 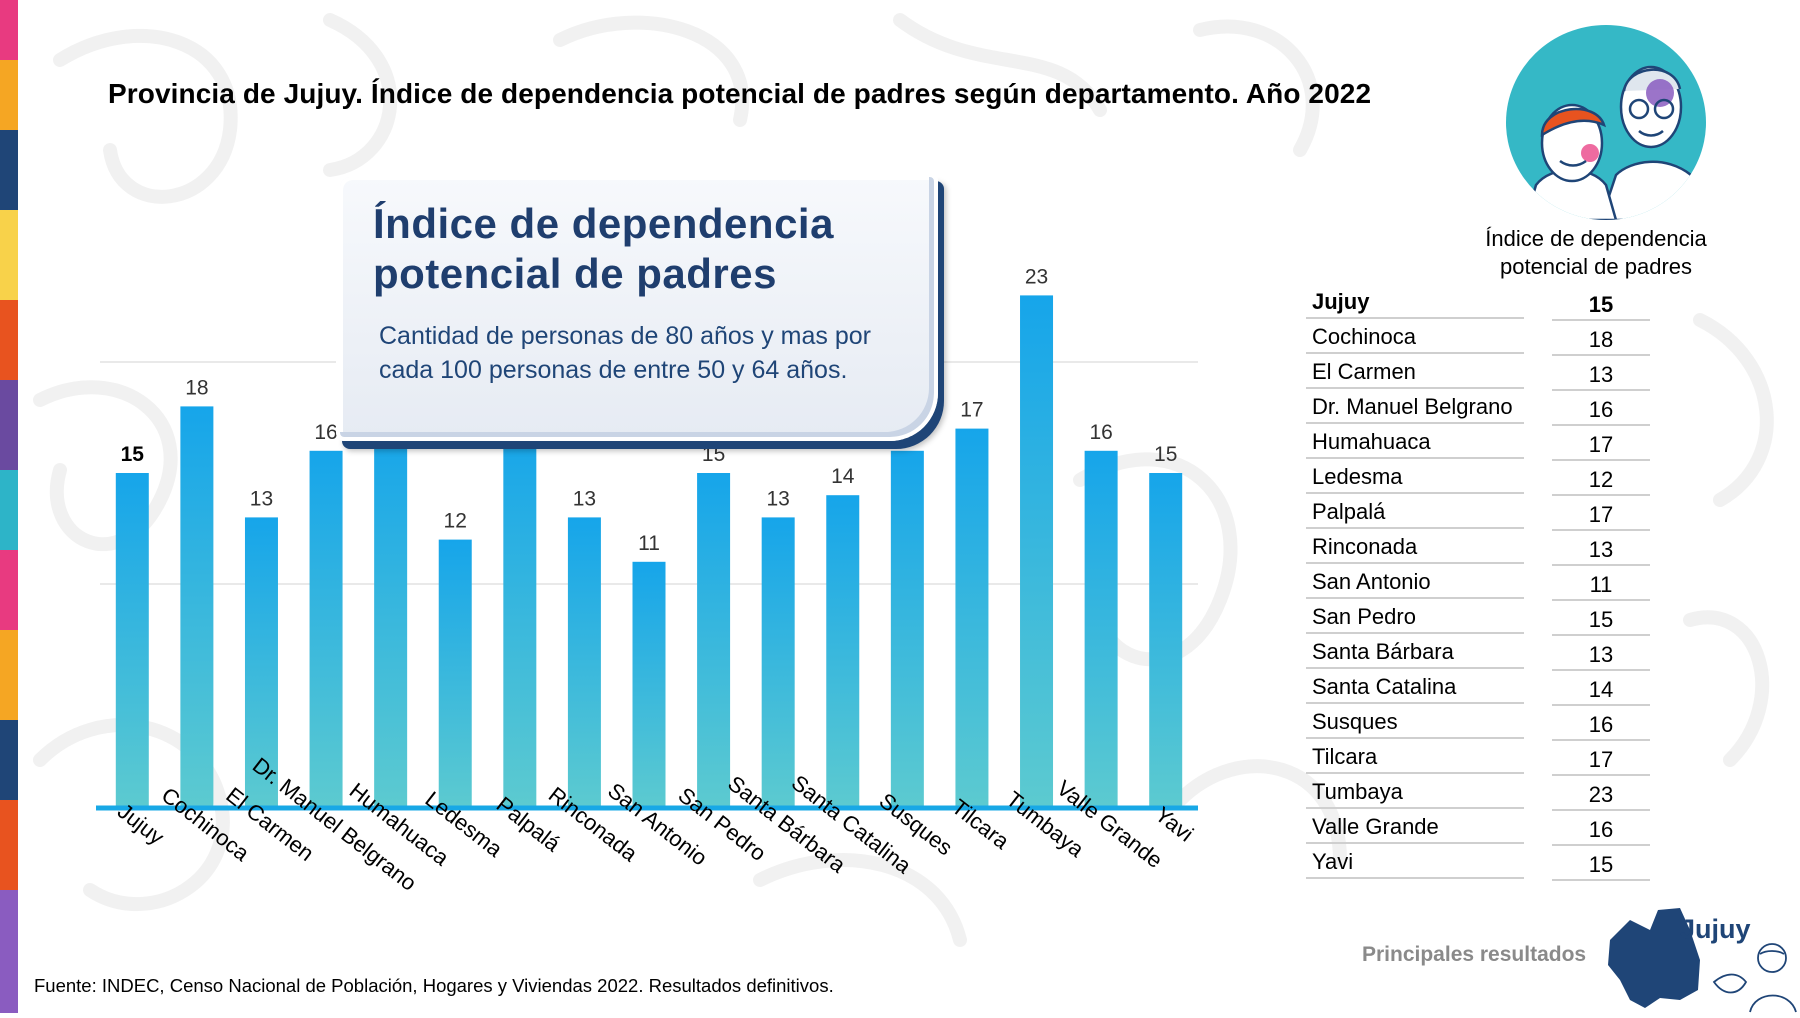 I want to click on table-cell-department: Tilcara, so click(x=1415, y=757).